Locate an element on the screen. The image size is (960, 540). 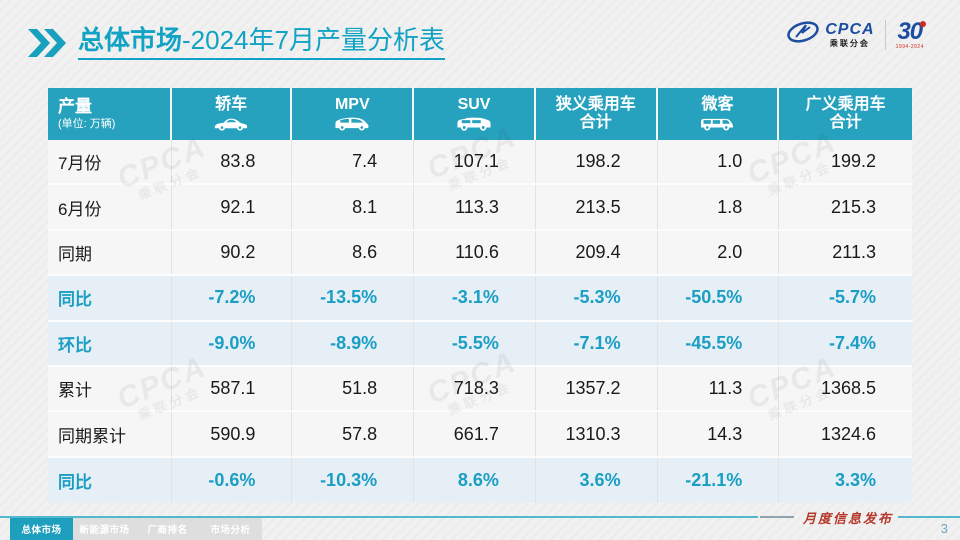
minibus-icon is located at coordinates (717, 123).